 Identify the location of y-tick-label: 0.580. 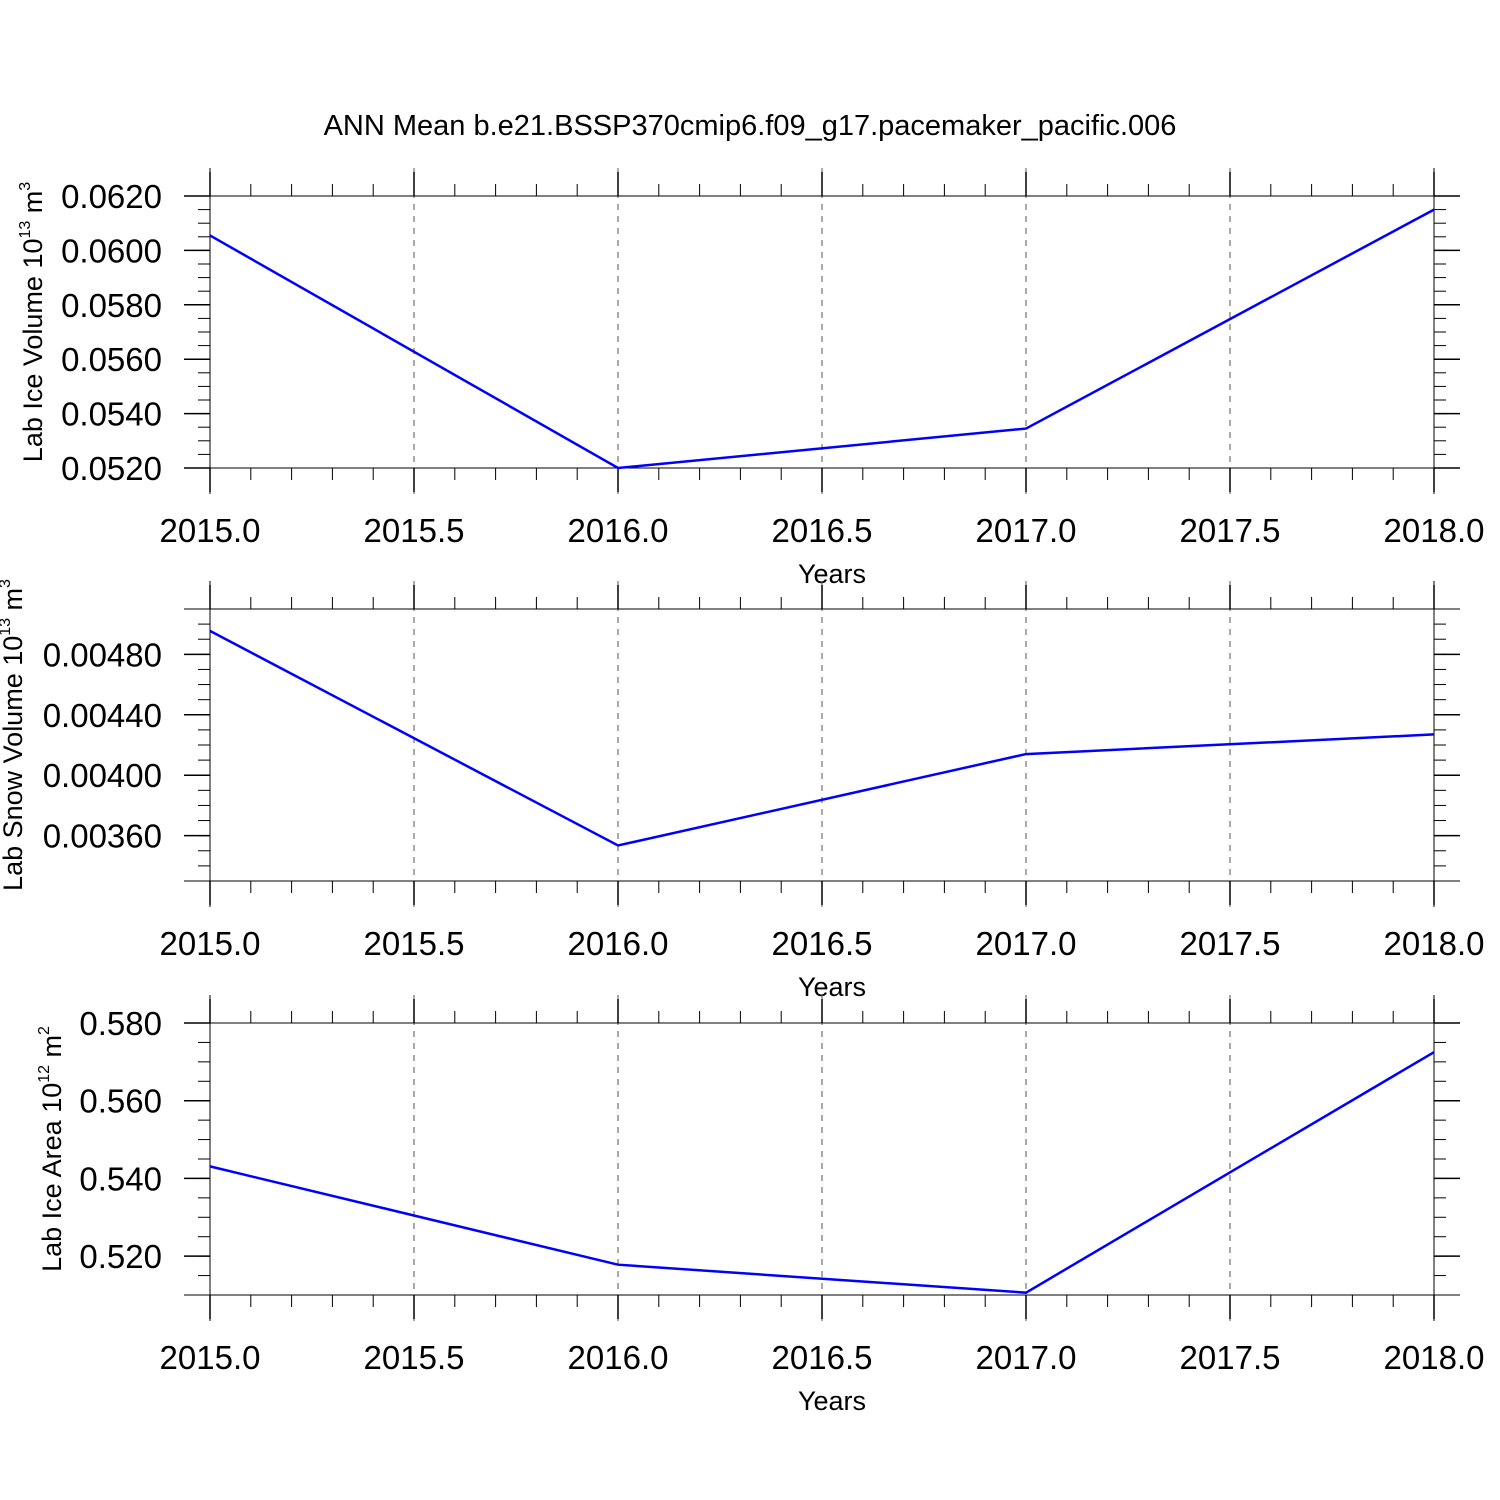
(120, 1023).